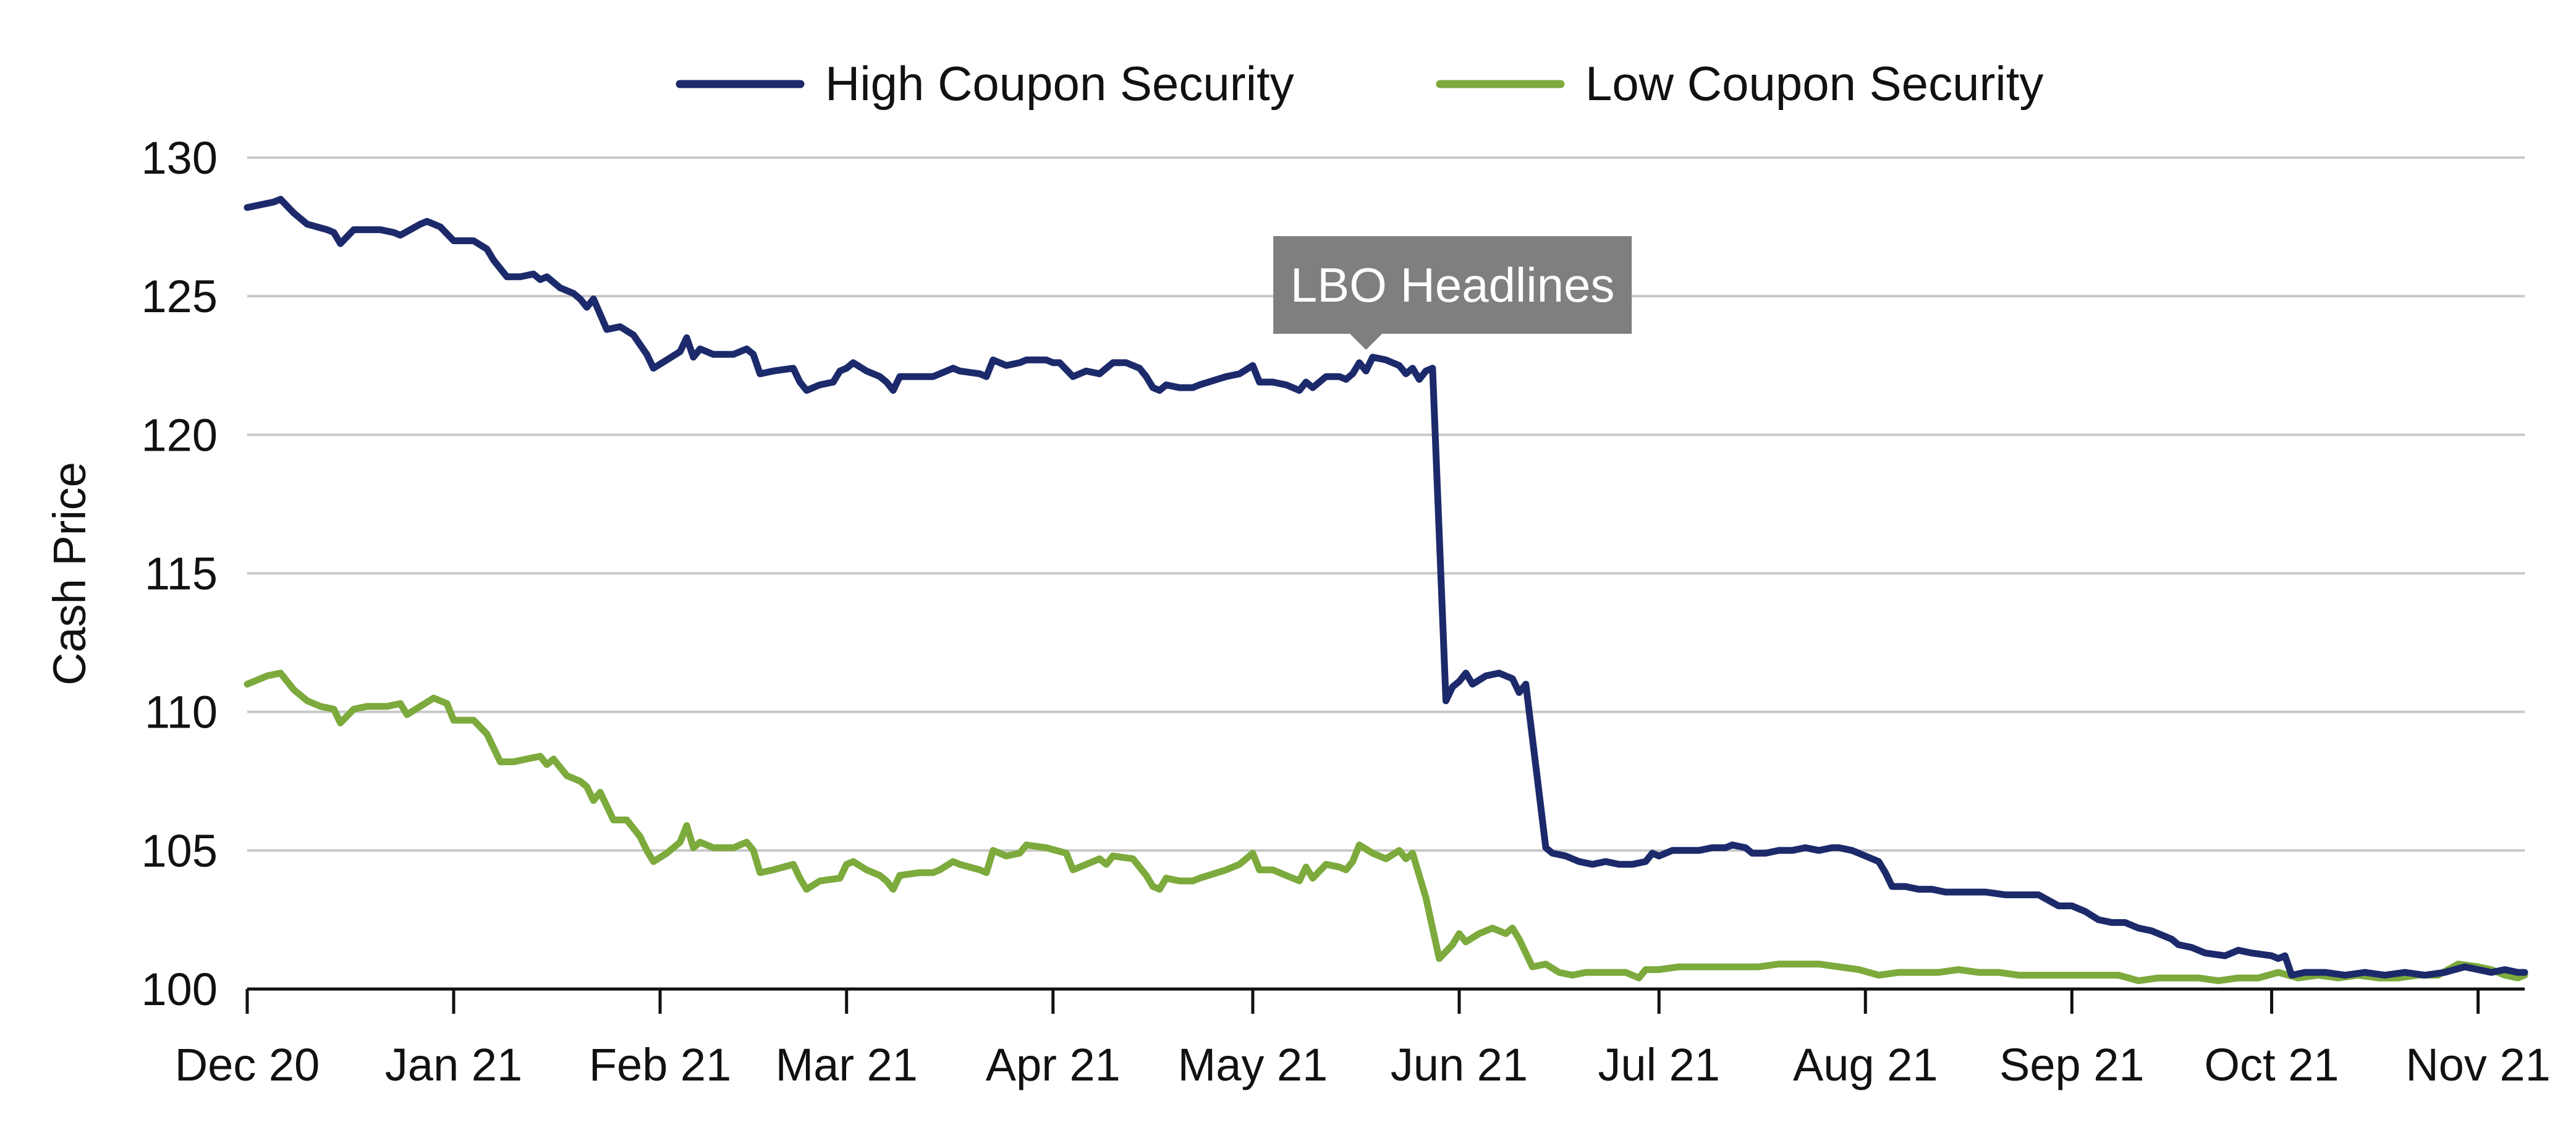 The height and width of the screenshot is (1138, 2576). I want to click on y-axis-ticks: 100 105 110 115 120 125 130, so click(180, 573).